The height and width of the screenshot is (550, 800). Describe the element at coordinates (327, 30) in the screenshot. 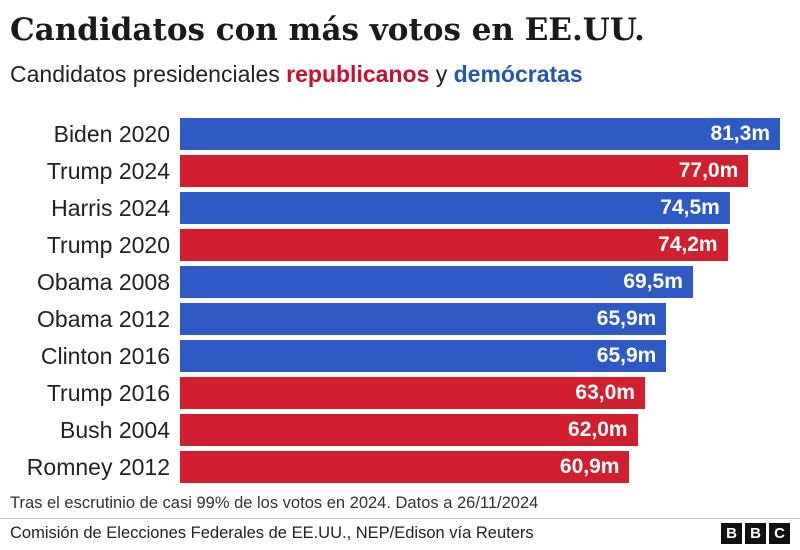

I see `chart-title: Candidatos con más votos en EE.UU.` at that location.